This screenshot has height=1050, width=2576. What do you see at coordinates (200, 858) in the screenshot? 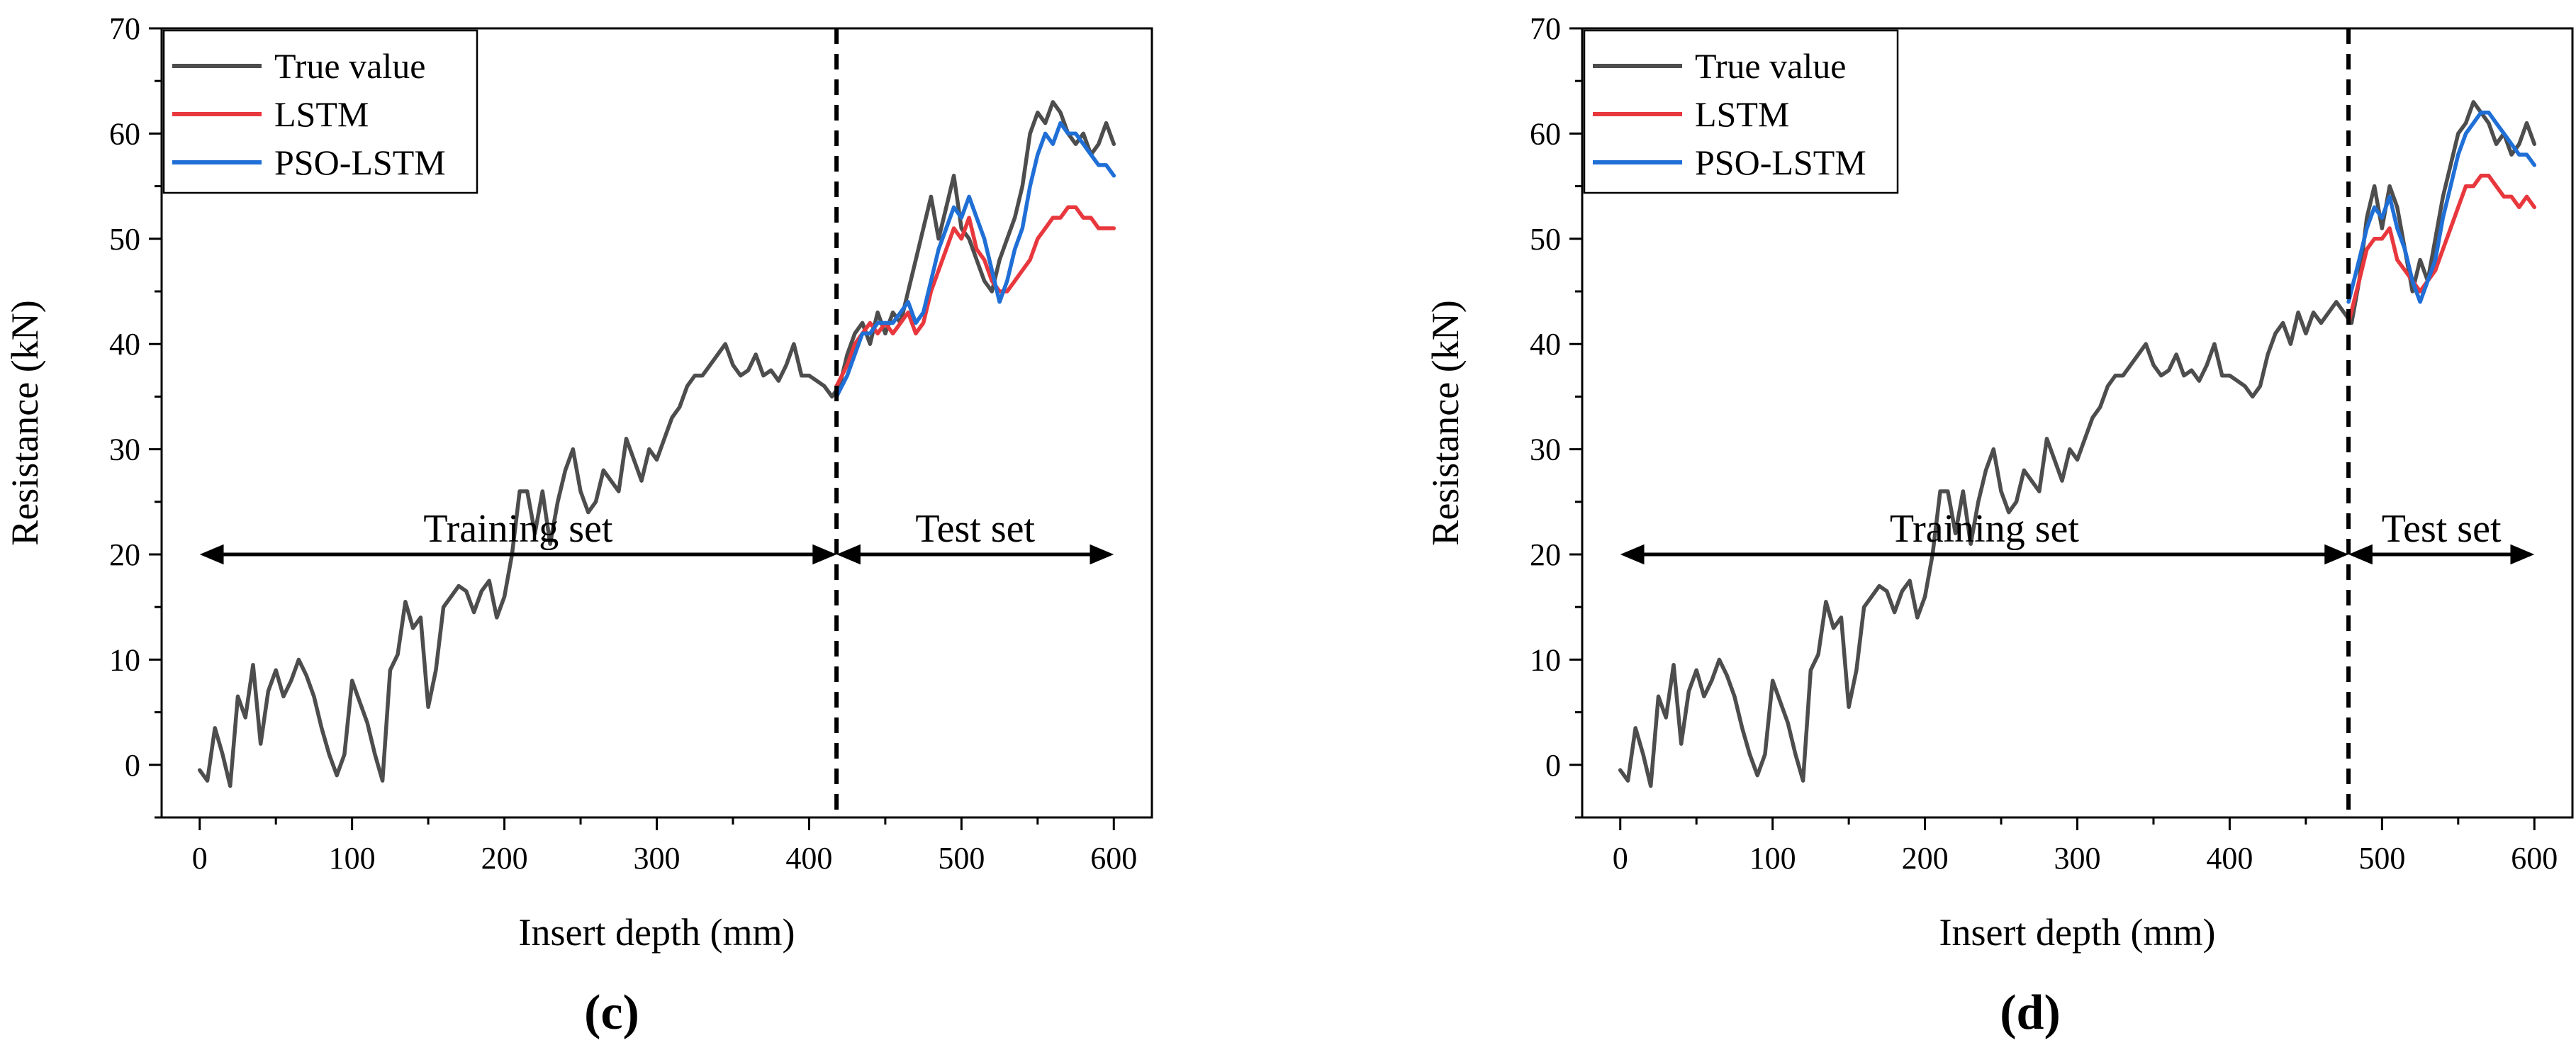
I see `chart0-xtick-label: 0` at bounding box center [200, 858].